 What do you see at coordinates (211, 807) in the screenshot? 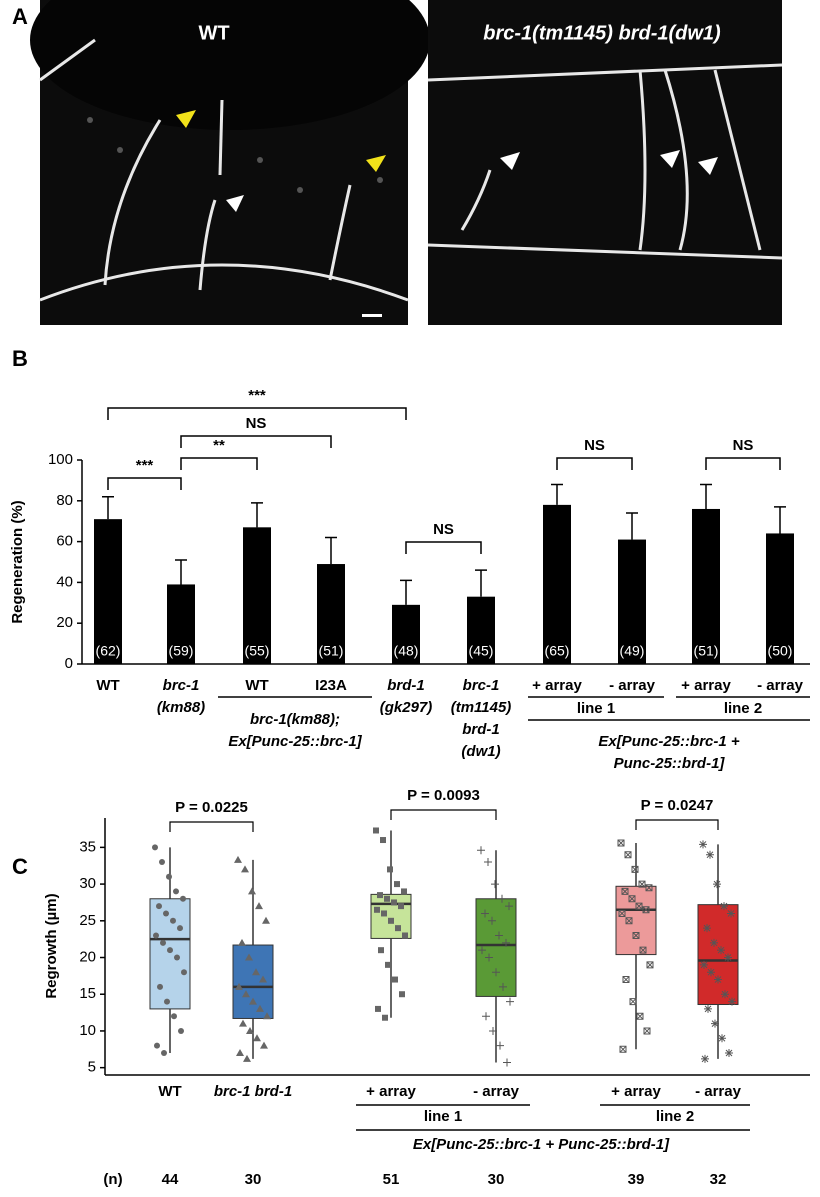
I see `p-value: P = 0.0225` at bounding box center [211, 807].